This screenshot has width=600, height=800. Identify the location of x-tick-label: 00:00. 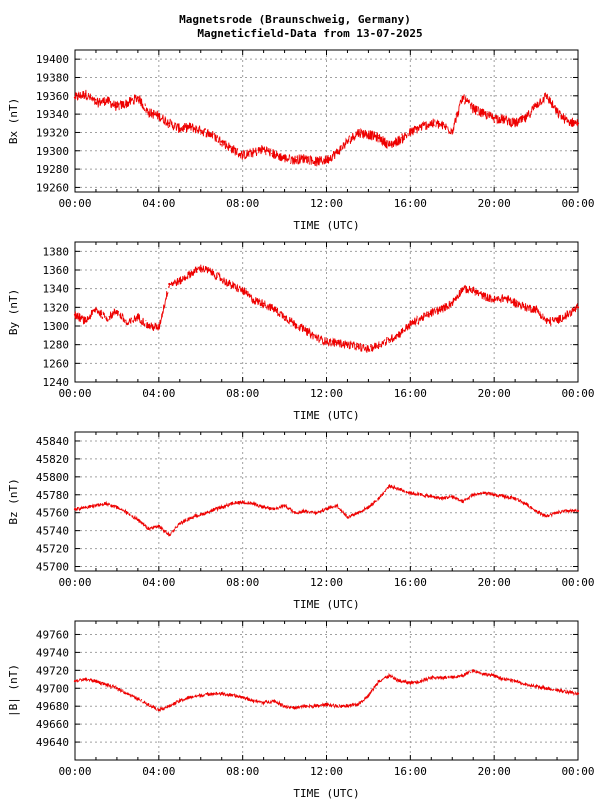
(74, 771).